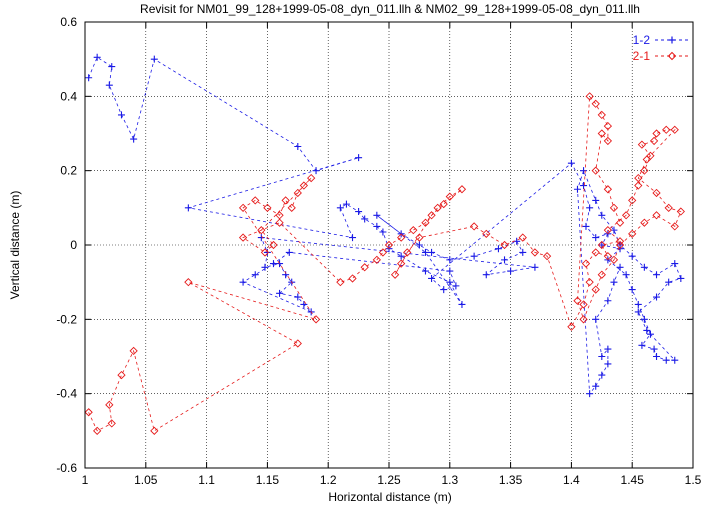 The height and width of the screenshot is (510, 721). What do you see at coordinates (68, 96) in the screenshot?
I see `y-tick-label: 0.4` at bounding box center [68, 96].